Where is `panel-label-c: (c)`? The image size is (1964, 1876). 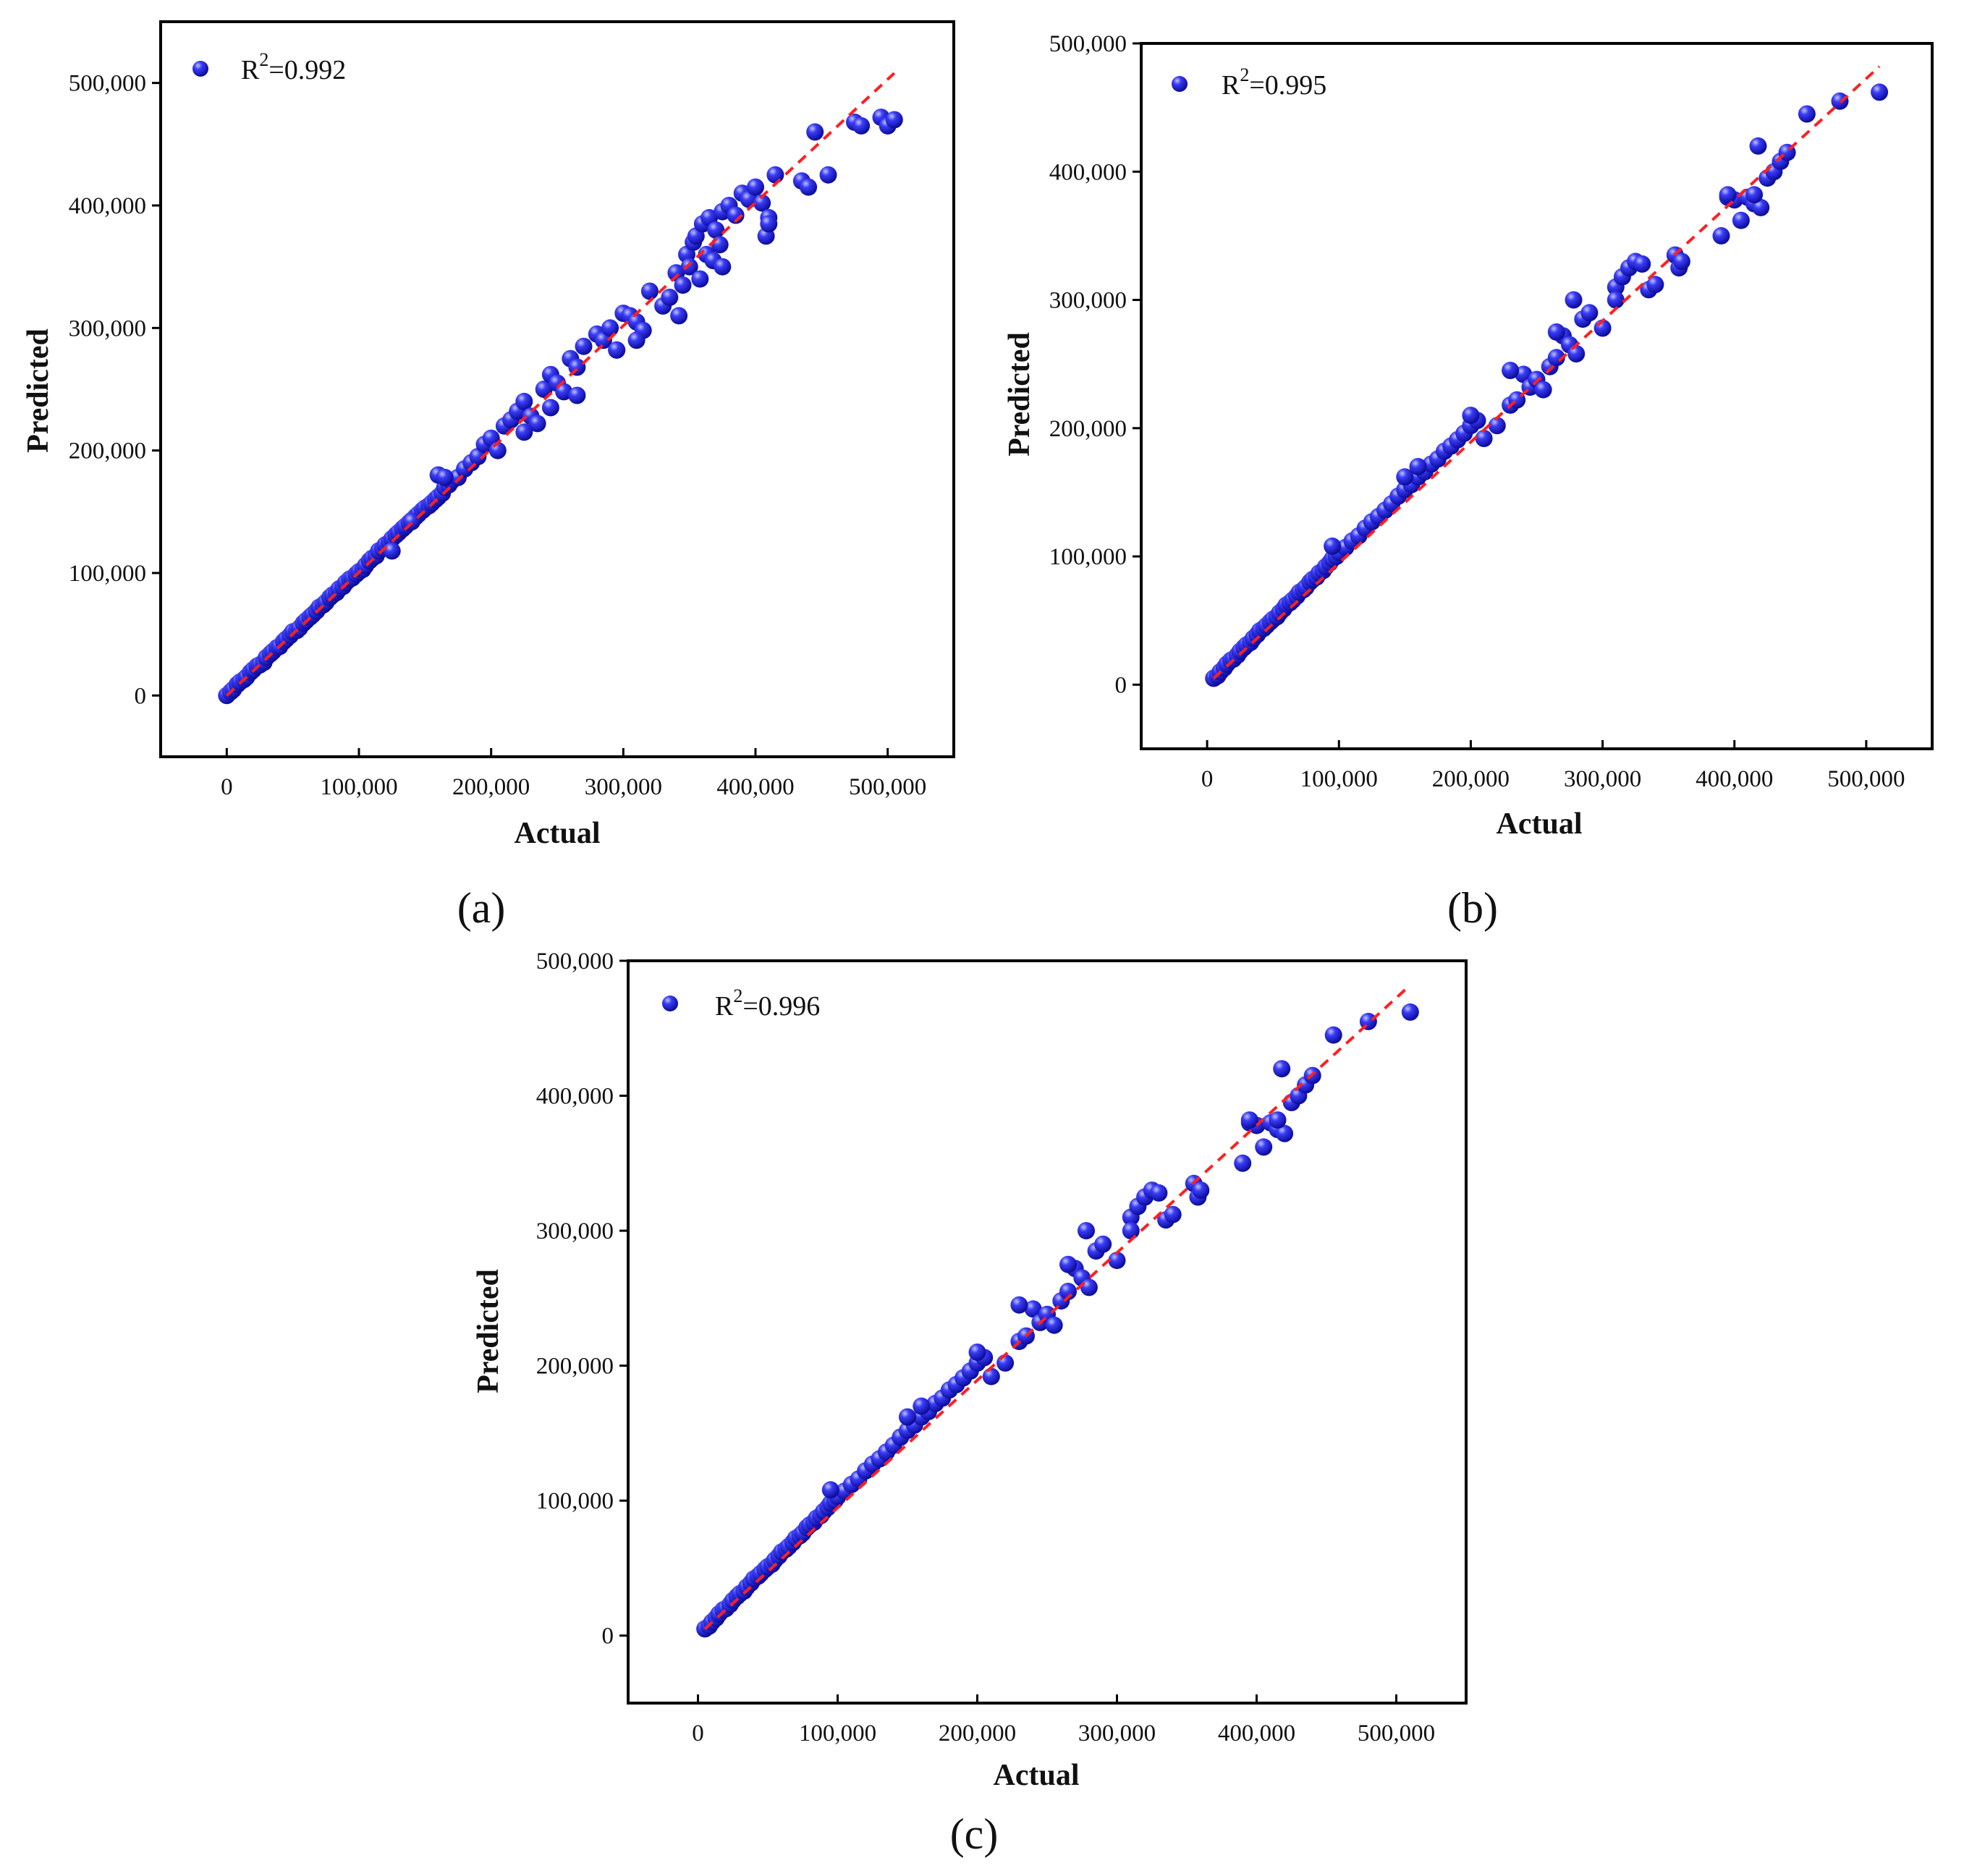 panel-label-c: (c) is located at coordinates (974, 1834).